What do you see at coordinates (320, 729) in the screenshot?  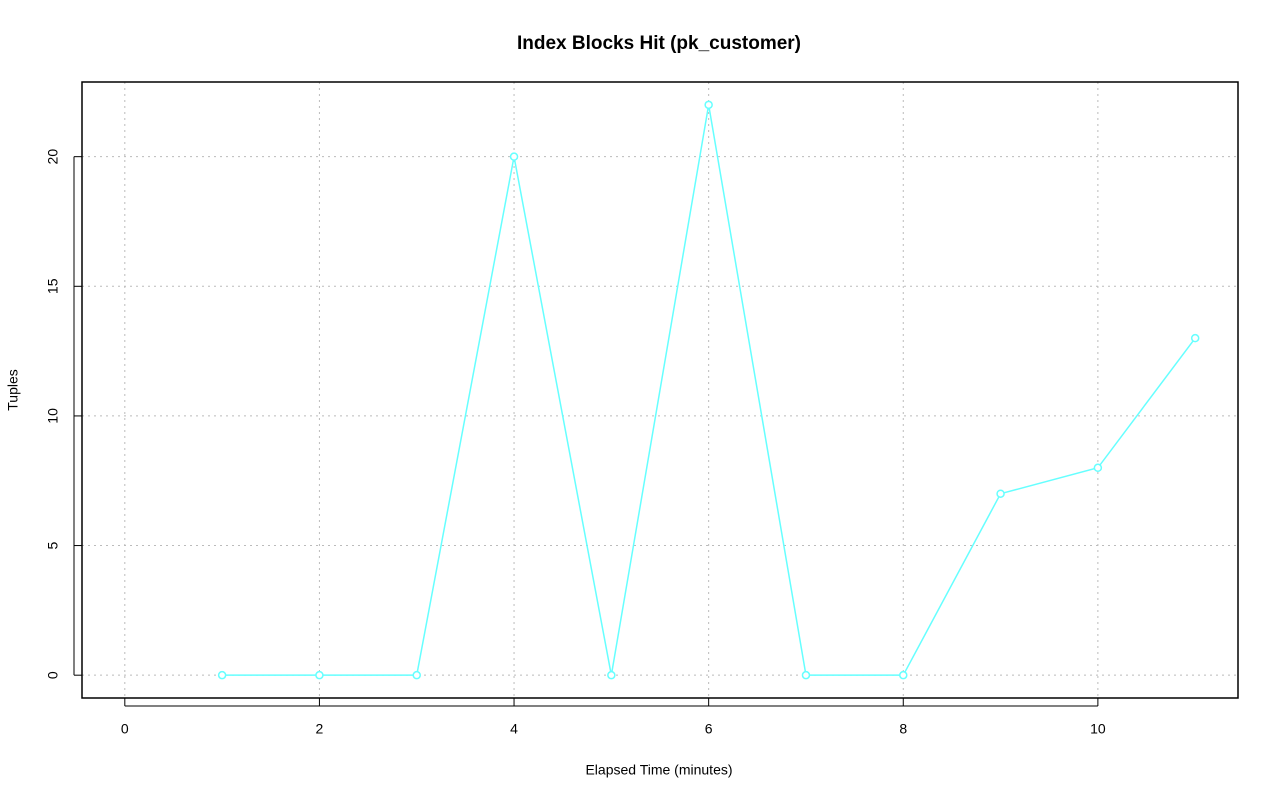 I see `x-tick-label: 2` at bounding box center [320, 729].